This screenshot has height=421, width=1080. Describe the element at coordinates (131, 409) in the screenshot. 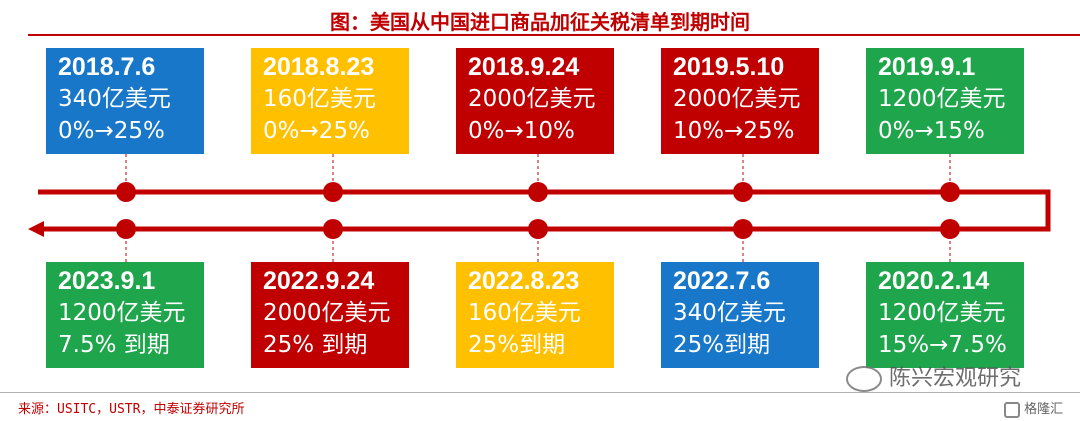

I see `source-note: 来源：USITC，USTR，中泰证券研究所` at that location.